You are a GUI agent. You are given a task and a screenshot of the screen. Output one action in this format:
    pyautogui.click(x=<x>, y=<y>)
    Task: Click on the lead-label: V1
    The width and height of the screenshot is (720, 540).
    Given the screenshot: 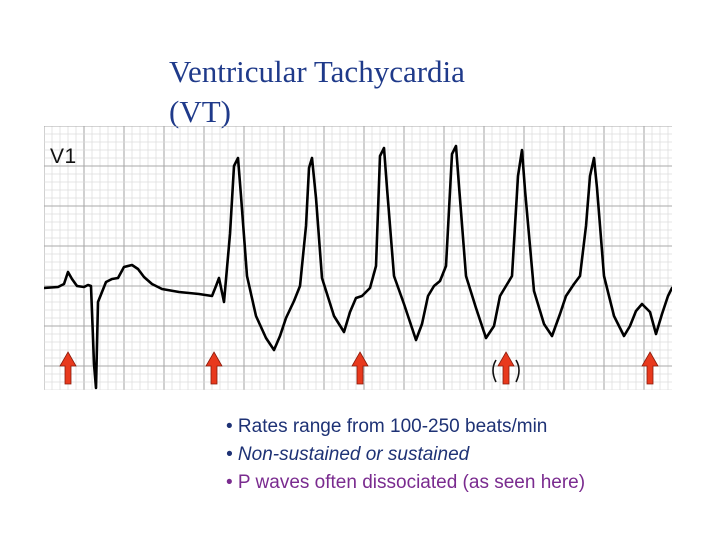 What is the action you would take?
    pyautogui.click(x=63, y=156)
    